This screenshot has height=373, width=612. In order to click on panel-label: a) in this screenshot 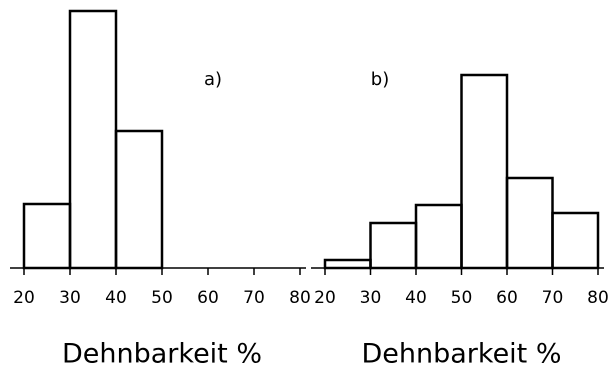, I will do `click(213, 79)`.